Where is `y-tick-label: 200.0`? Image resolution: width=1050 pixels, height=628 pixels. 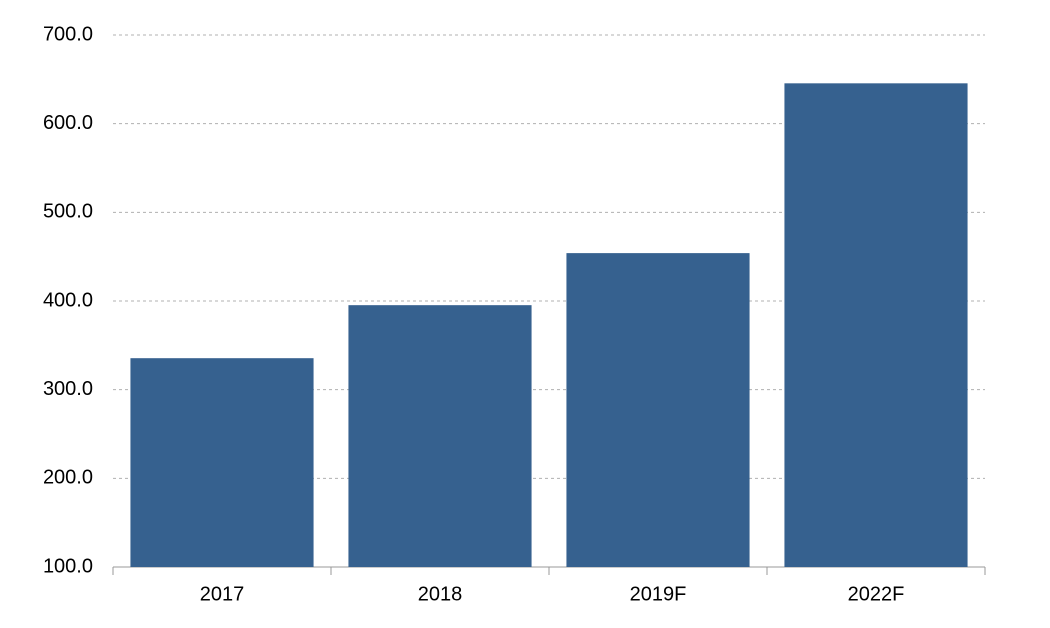
y-tick-label: 200.0 is located at coordinates (68, 478).